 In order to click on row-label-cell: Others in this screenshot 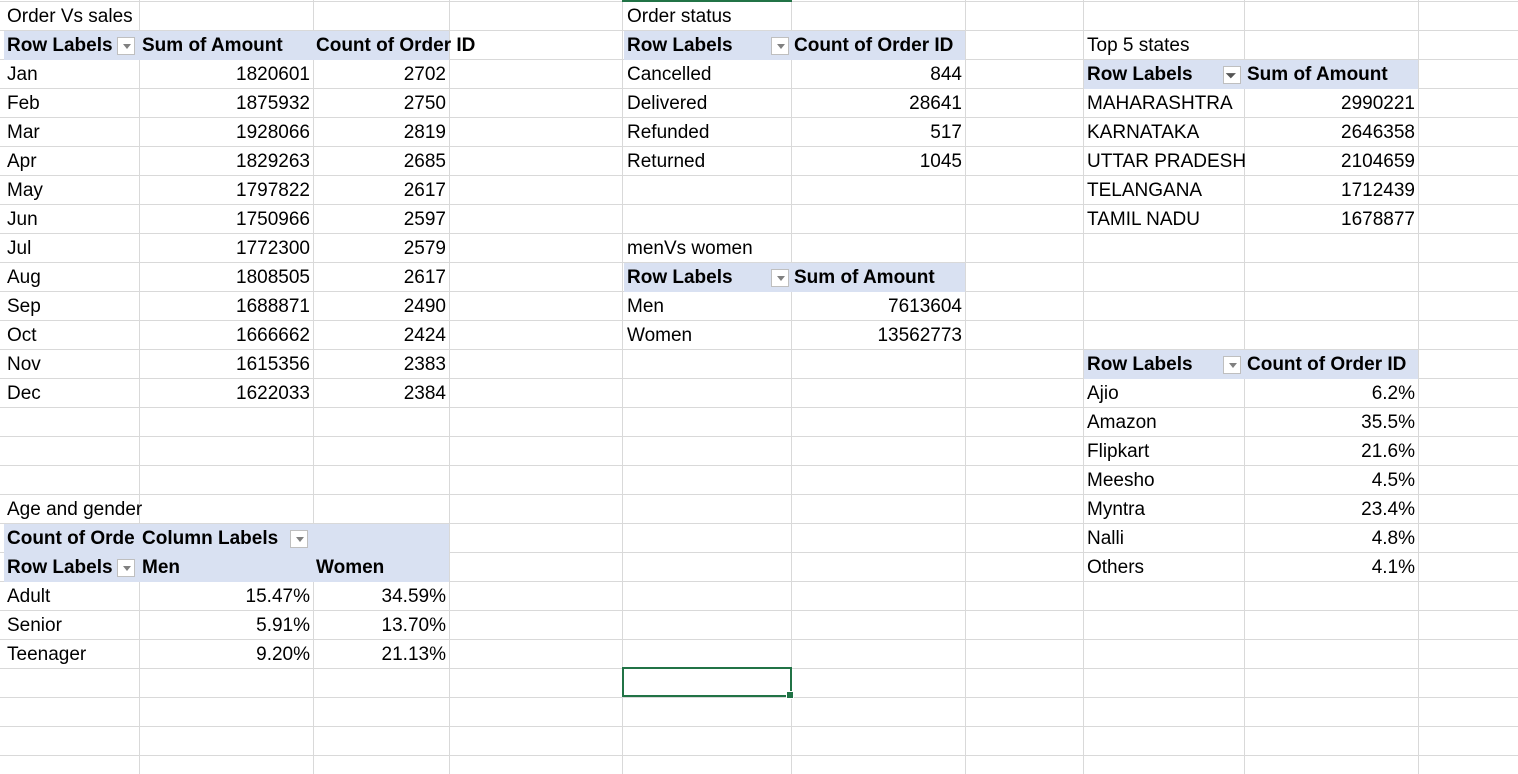, I will do `click(1116, 567)`.